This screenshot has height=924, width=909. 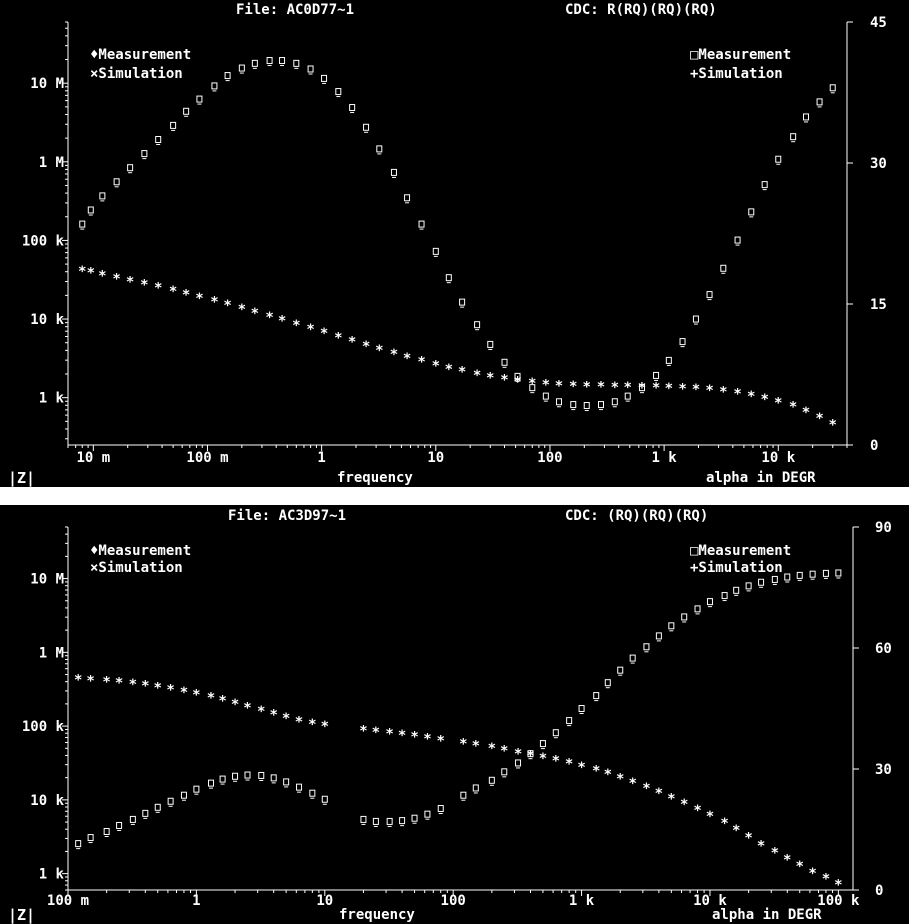 What do you see at coordinates (47, 320) in the screenshot?
I see `y-tick-label: 10 k` at bounding box center [47, 320].